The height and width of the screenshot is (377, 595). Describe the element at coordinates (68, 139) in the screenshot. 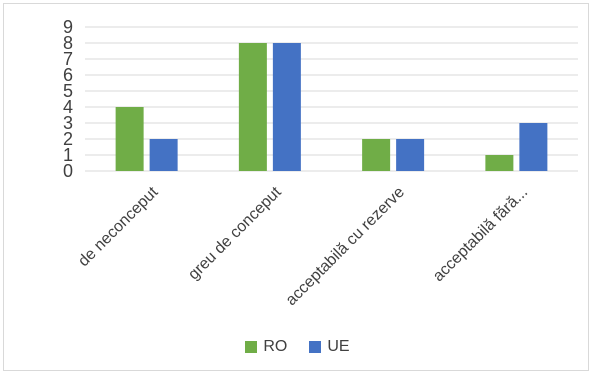

I see `y-tick-label: 2` at that location.